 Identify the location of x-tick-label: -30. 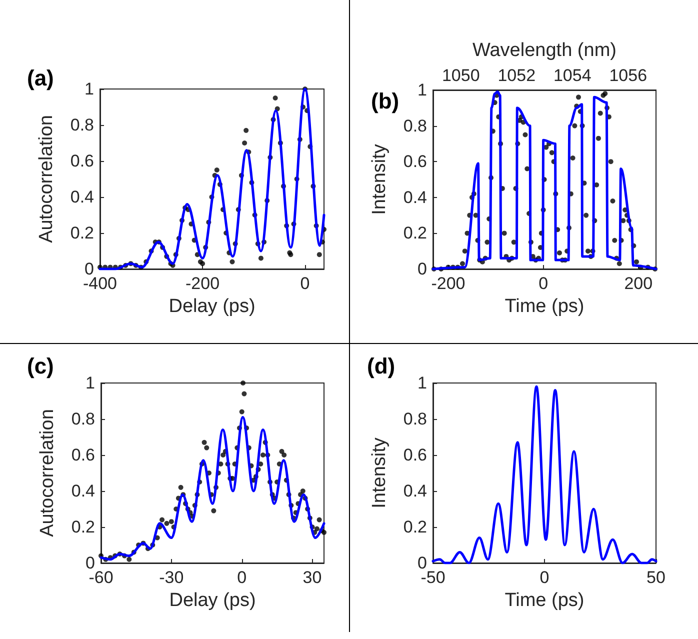
(171, 577).